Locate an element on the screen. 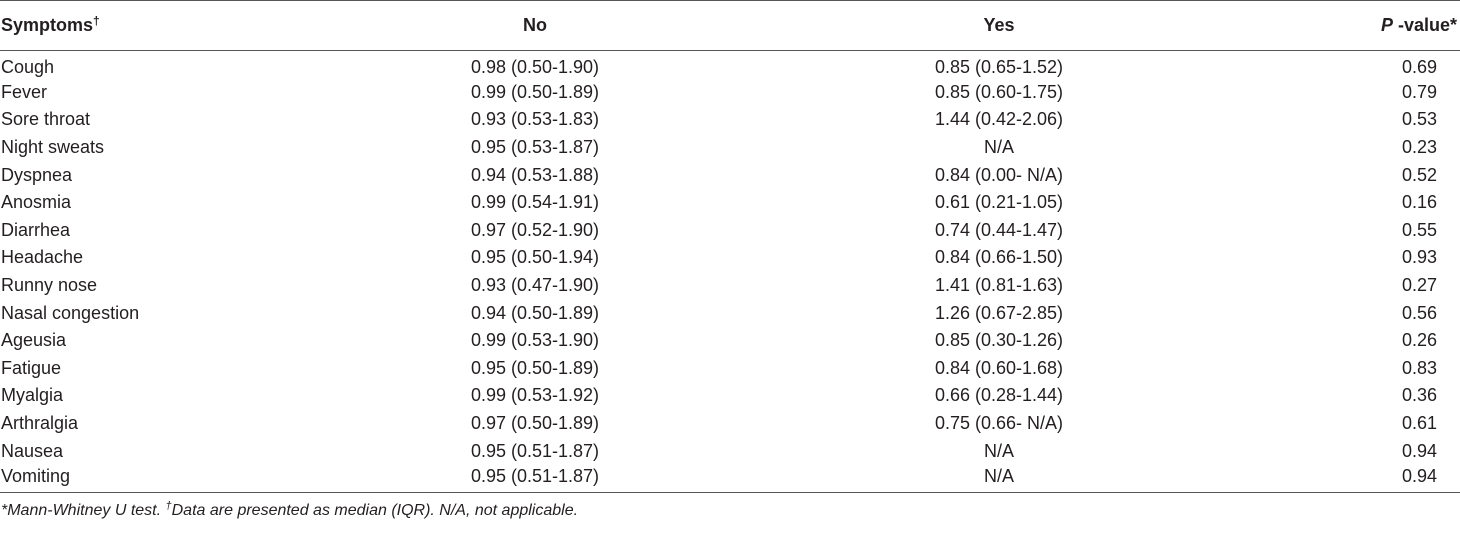 The image size is (1460, 543). cell-yes: 0.85 (0.65-1.52) is located at coordinates (999, 66).